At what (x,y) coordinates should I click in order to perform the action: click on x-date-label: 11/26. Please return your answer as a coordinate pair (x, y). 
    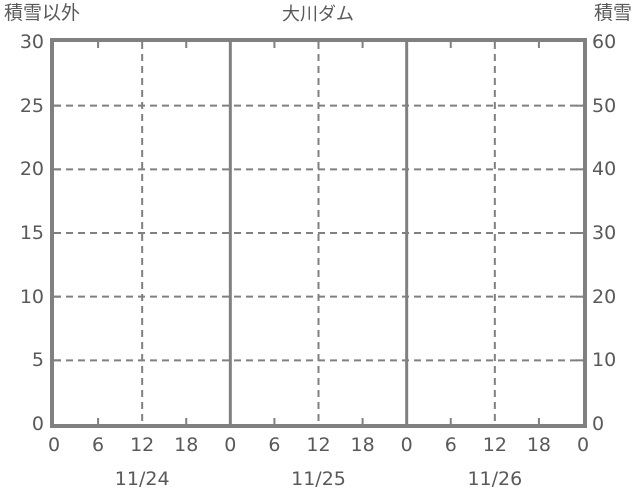
    Looking at the image, I should click on (495, 479).